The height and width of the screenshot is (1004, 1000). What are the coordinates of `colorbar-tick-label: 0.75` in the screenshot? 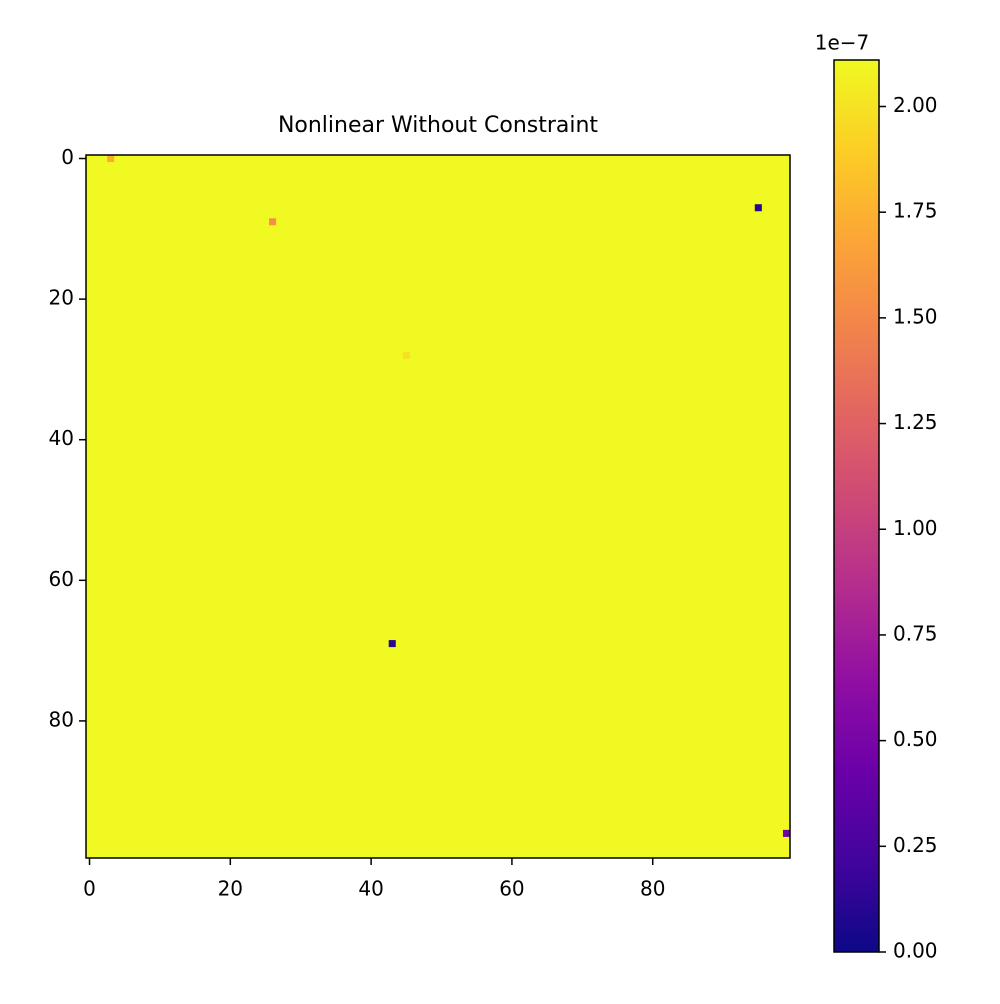 It's located at (915, 633).